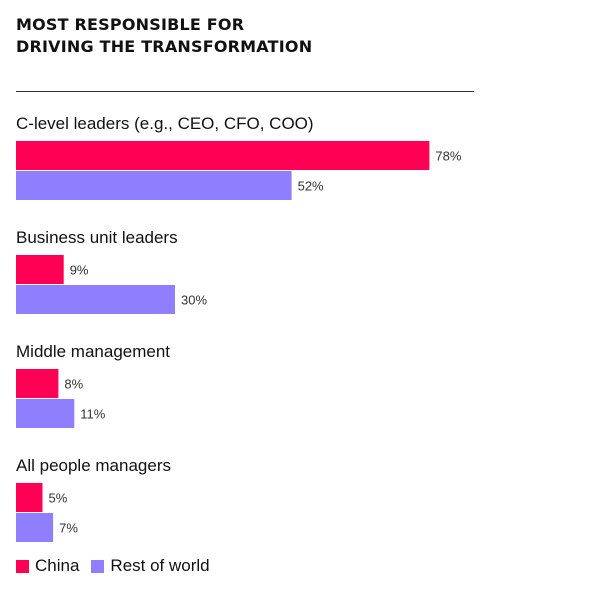 The image size is (600, 600). What do you see at coordinates (130, 24) in the screenshot?
I see `chart-title-line-1: MOST RESPONSIBLE FOR` at bounding box center [130, 24].